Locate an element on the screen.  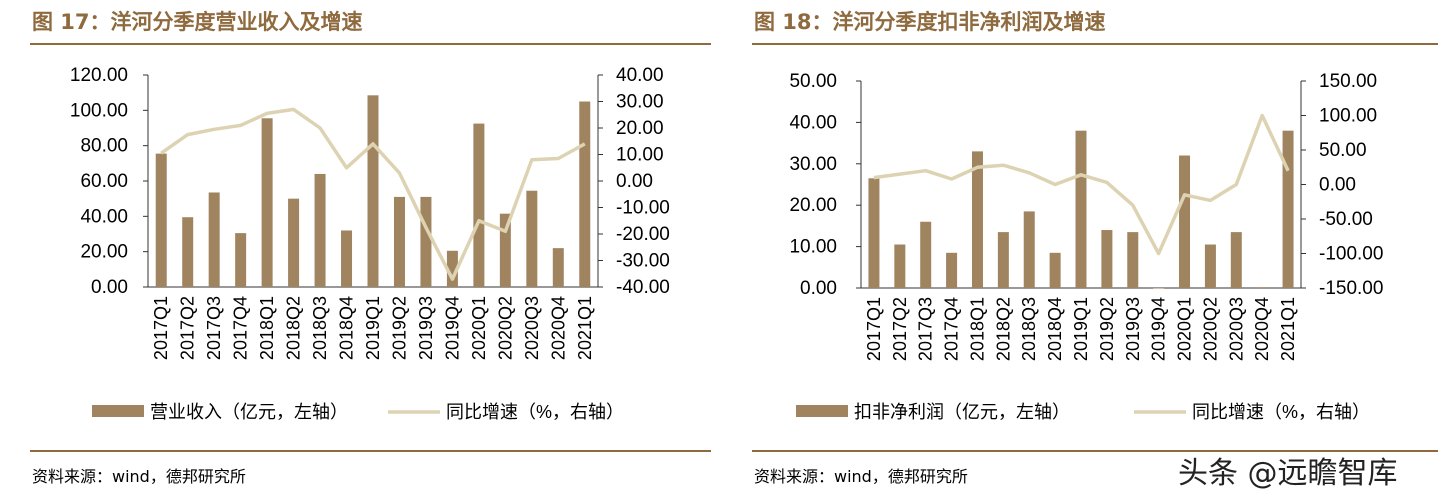
left-axis-tick-label: 20.00 is located at coordinates (104, 252).